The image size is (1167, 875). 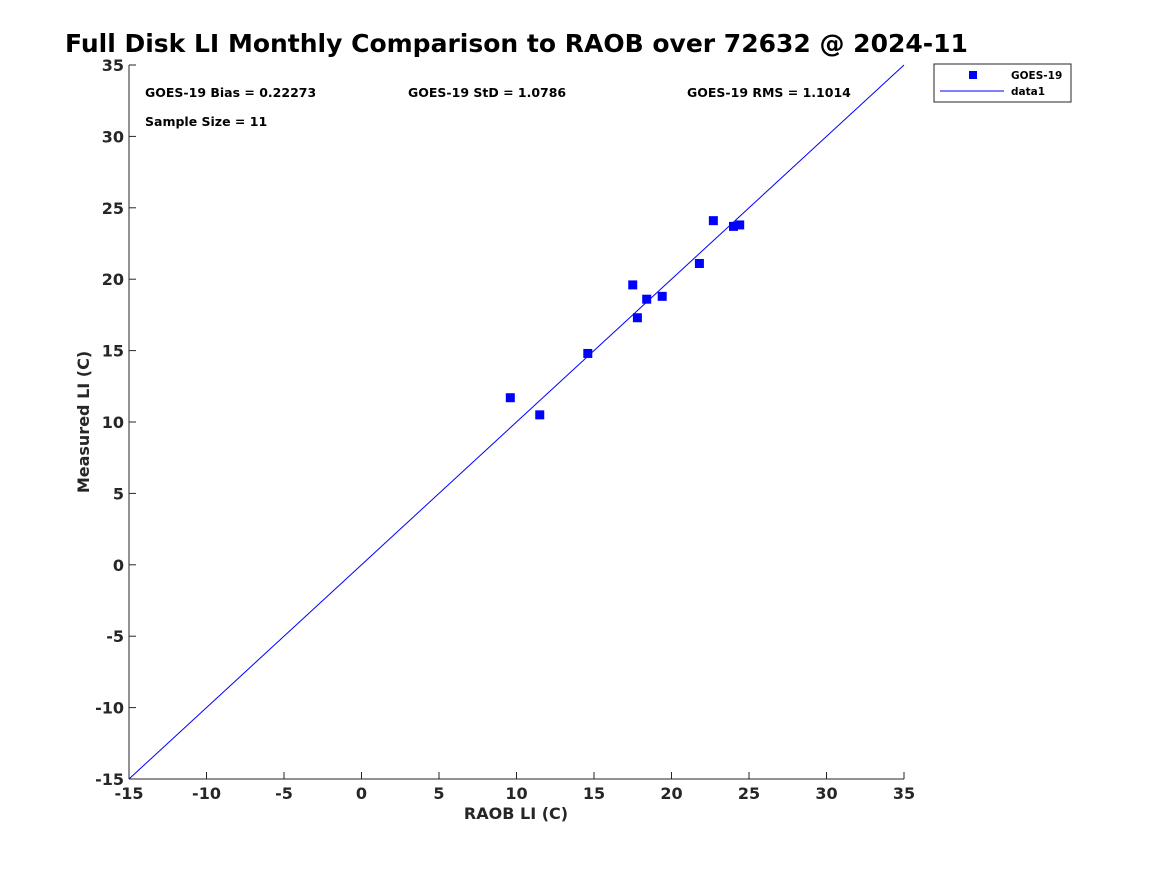 I want to click on y-axis-ticks: -15 -10 -5 0 5 10 15 20 25 30 35, so click(x=115, y=422).